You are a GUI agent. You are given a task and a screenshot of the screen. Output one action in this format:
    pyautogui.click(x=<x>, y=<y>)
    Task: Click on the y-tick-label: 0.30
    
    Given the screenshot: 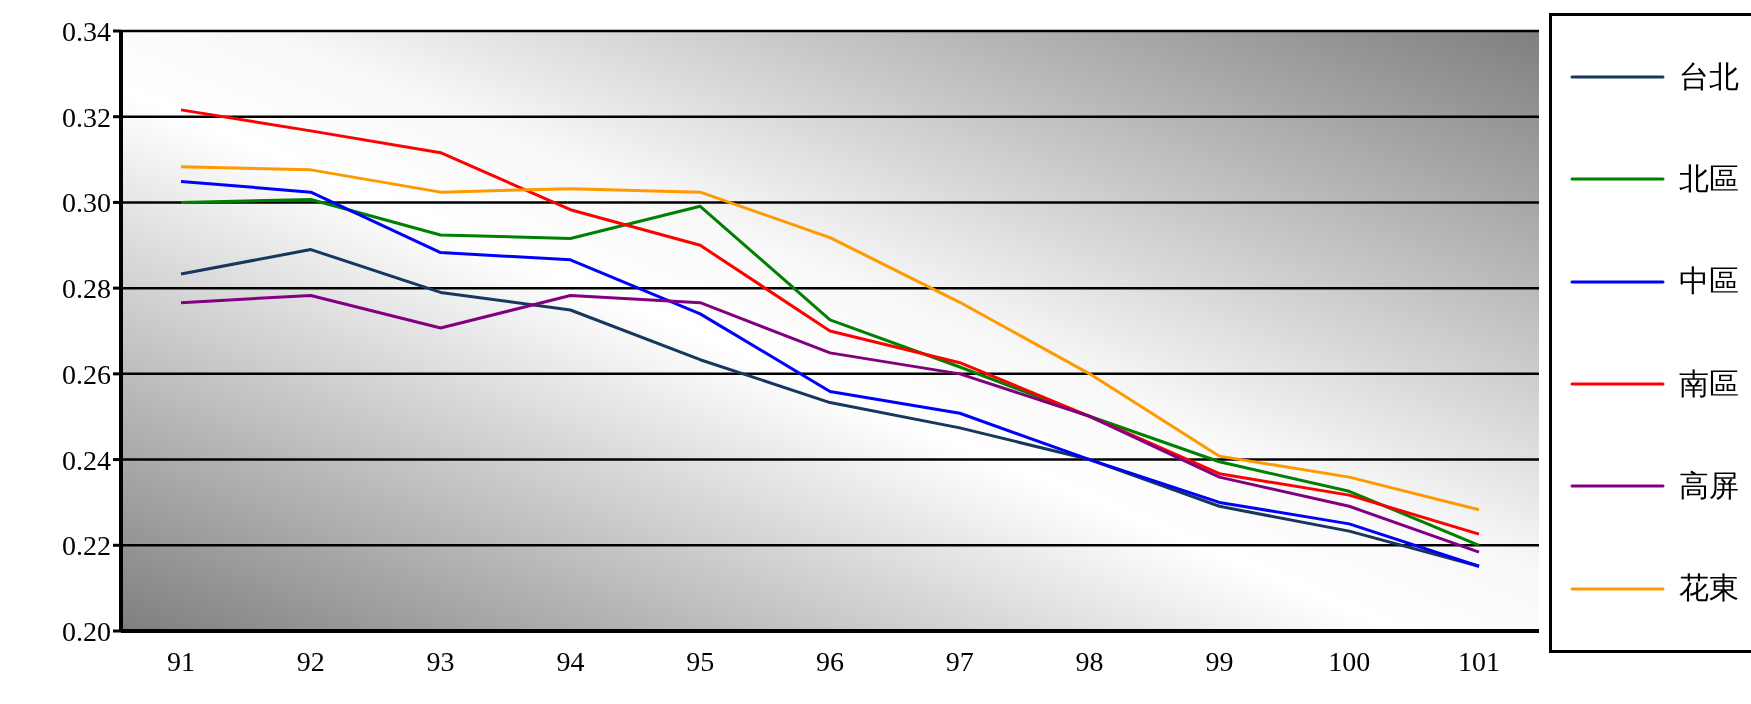 What is the action you would take?
    pyautogui.click(x=86, y=203)
    